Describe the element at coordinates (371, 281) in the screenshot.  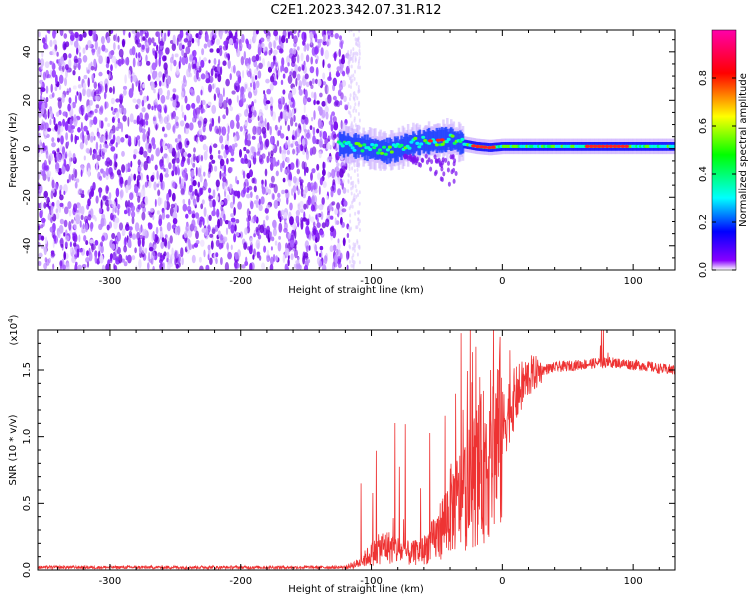
I see `spectrogram-x-tick-label: -100` at that location.